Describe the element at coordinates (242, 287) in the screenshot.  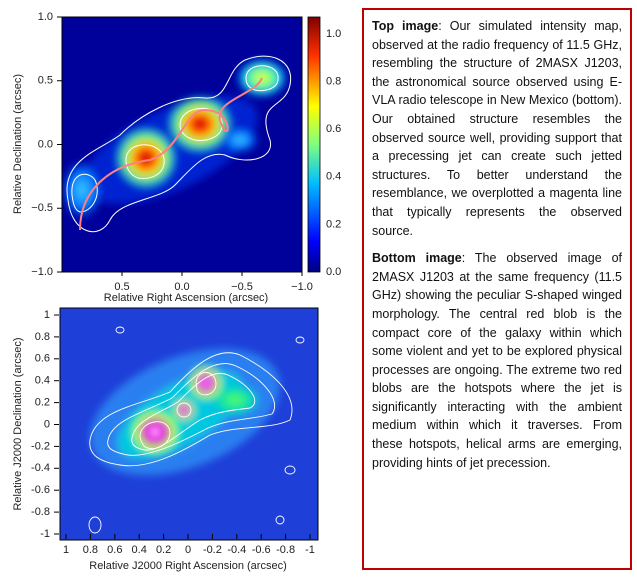
I see `x-tick-label: −0.5` at that location.